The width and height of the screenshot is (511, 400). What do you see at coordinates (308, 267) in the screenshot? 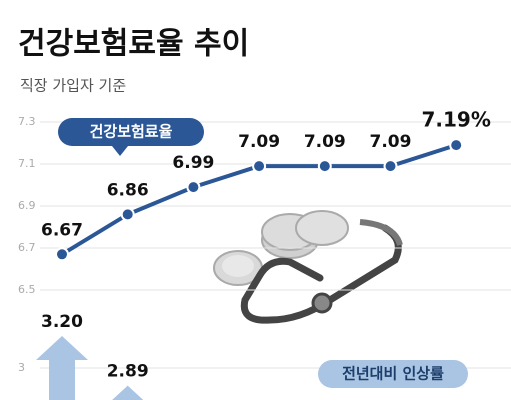
I see `illustration` at bounding box center [308, 267].